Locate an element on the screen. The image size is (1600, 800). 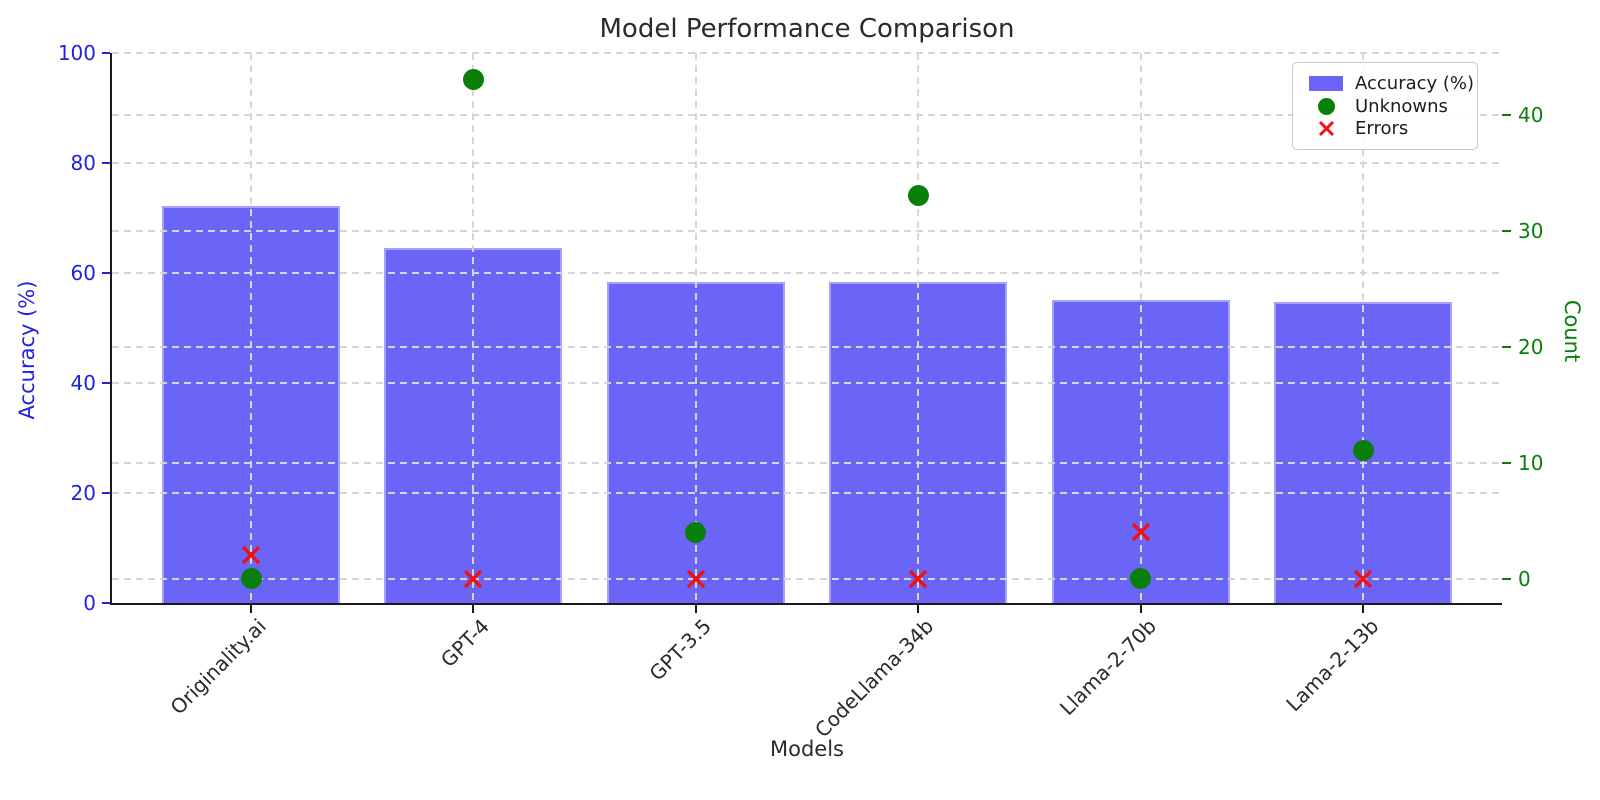
left-axis-tick-label: 40 is located at coordinates (83, 383).